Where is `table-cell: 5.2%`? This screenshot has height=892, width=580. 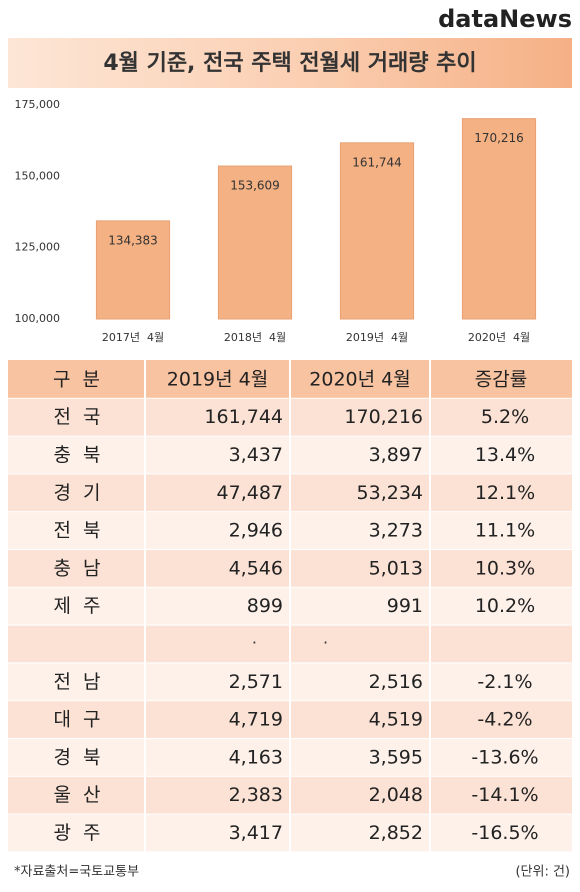
table-cell: 5.2% is located at coordinates (505, 417).